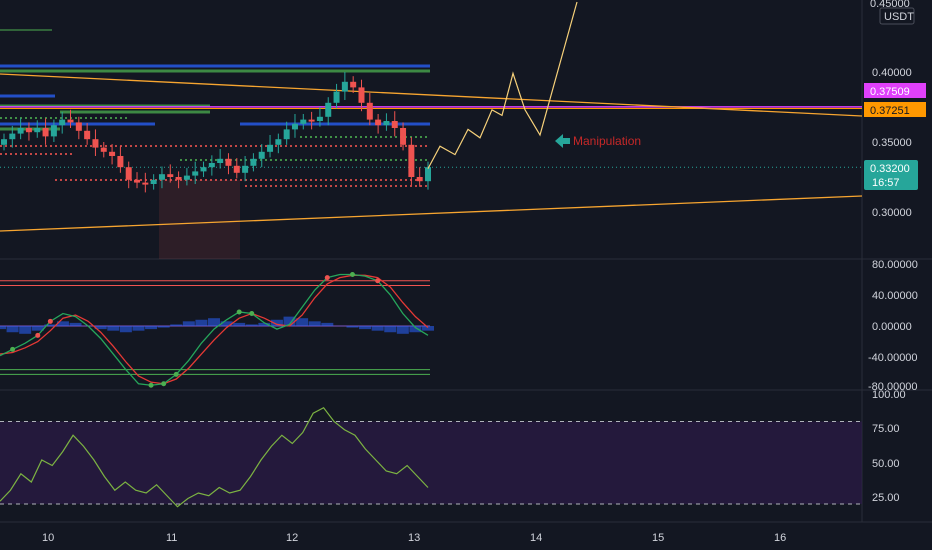  What do you see at coordinates (199, 219) in the screenshot?
I see `zone-box` at bounding box center [199, 219].